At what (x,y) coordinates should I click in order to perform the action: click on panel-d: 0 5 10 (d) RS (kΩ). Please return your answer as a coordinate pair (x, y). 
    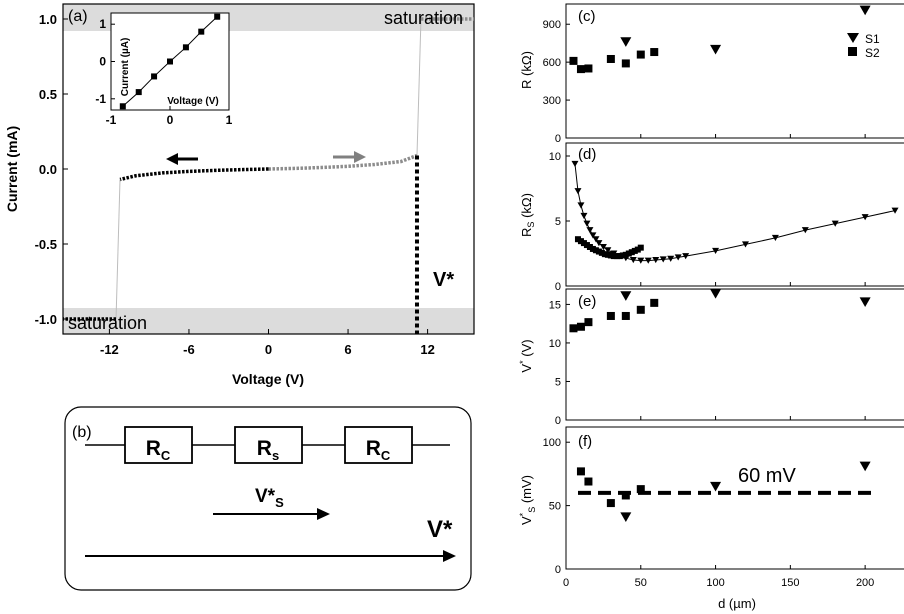
    Looking at the image, I should click on (711, 217).